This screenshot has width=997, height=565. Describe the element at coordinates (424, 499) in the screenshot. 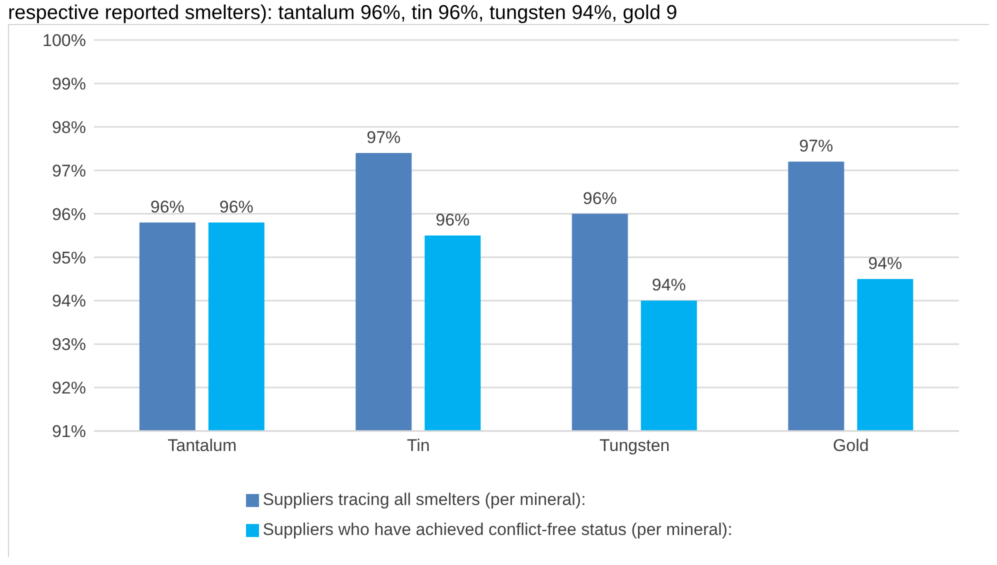

I see `legend-label: Suppliers tracing all smelters (per mineral):` at that location.